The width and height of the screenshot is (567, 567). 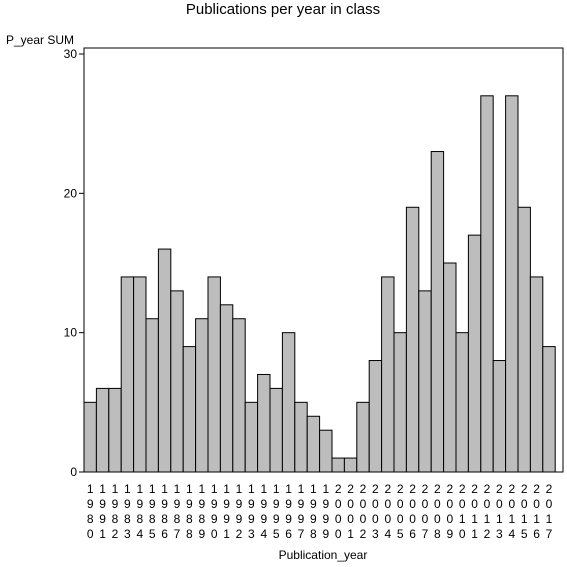 What do you see at coordinates (288, 402) in the screenshot?
I see `bar-1996` at bounding box center [288, 402].